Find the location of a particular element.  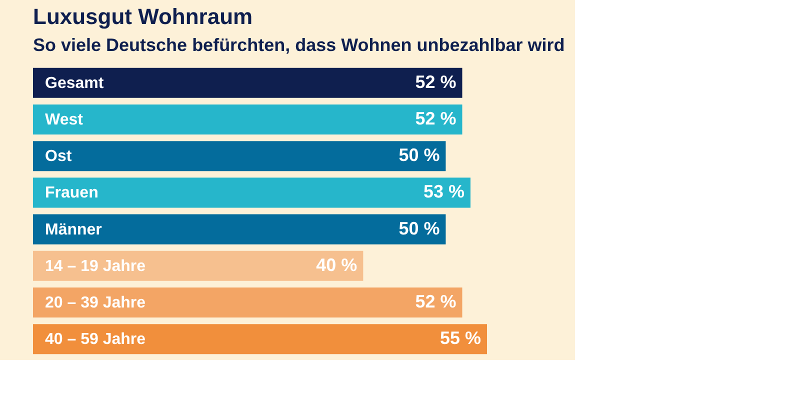

data-label: 40 % is located at coordinates (337, 264).